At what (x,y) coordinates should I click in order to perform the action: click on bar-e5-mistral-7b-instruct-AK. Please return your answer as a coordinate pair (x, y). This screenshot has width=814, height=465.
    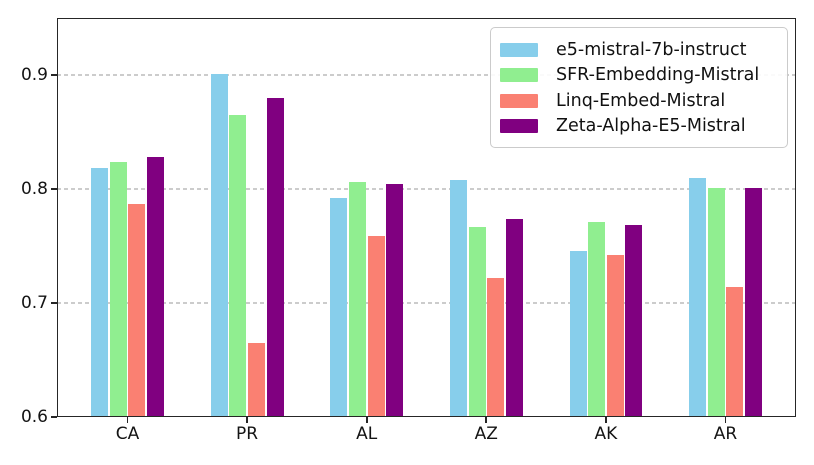
    Looking at the image, I should click on (578, 333).